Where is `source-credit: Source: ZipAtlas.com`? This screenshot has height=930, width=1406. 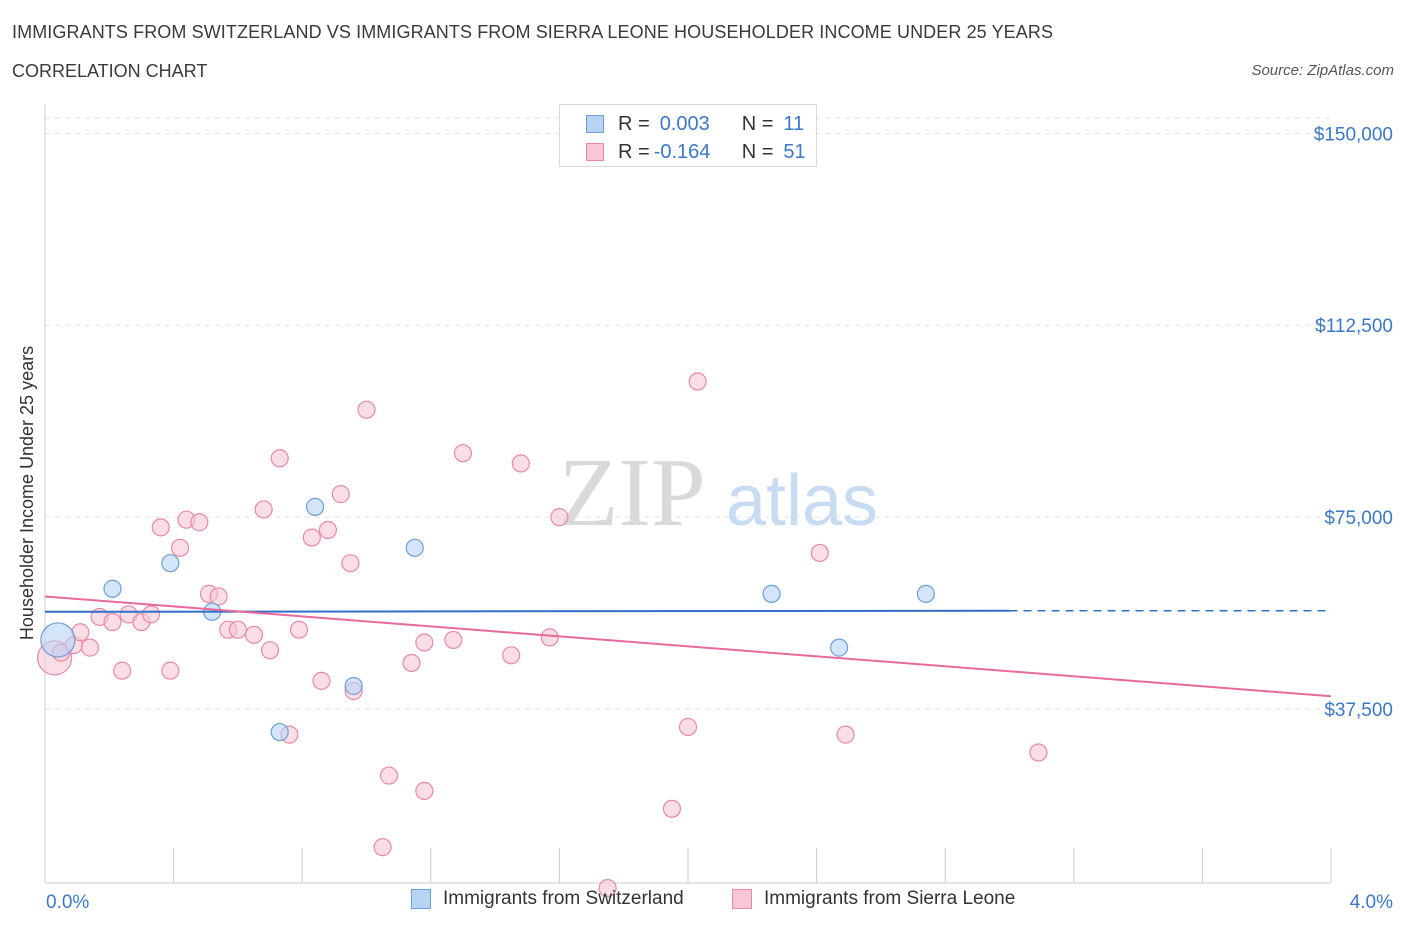
source-credit: Source: ZipAtlas.com is located at coordinates (1322, 70).